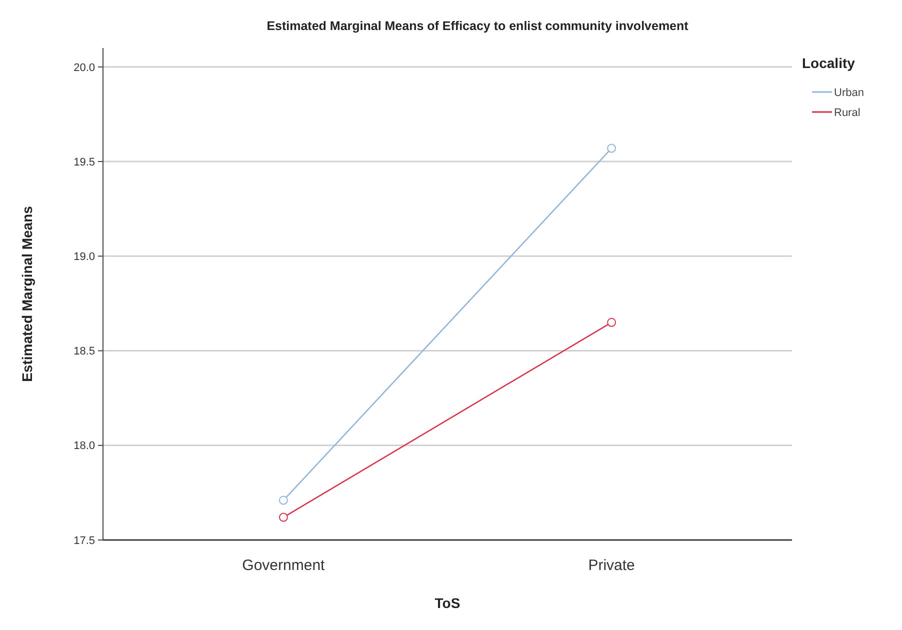 Image resolution: width=902 pixels, height=630 pixels. Describe the element at coordinates (84, 68) in the screenshot. I see `y-tick-label: 20.0` at that location.